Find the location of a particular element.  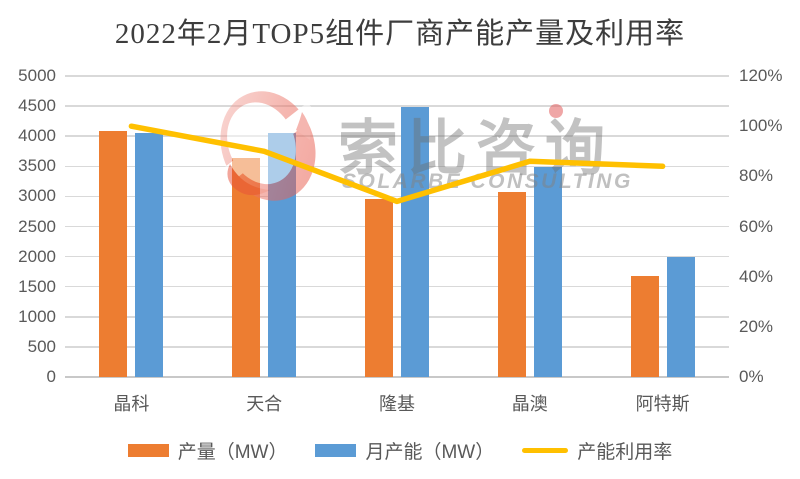

bar-capacity-晶澳 is located at coordinates (547, 271).